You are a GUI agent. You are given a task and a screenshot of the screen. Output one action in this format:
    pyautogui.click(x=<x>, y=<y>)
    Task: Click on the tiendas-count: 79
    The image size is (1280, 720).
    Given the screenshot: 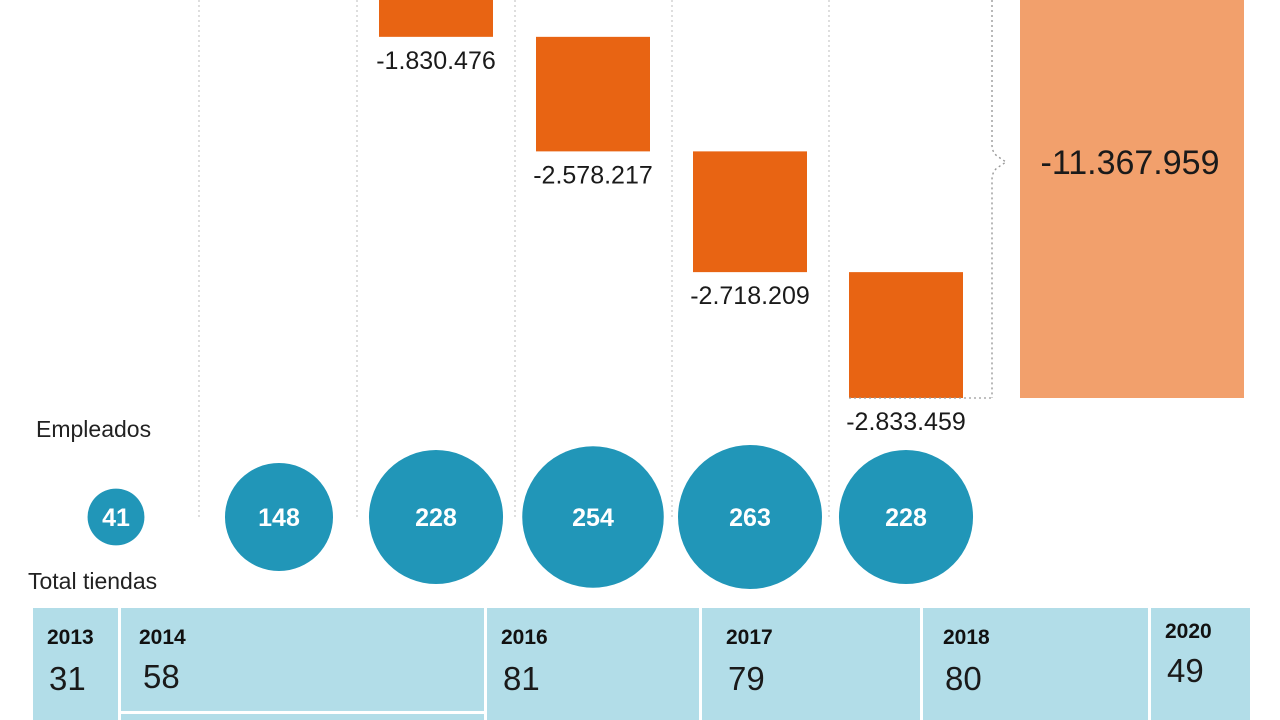 What is the action you would take?
    pyautogui.click(x=746, y=678)
    